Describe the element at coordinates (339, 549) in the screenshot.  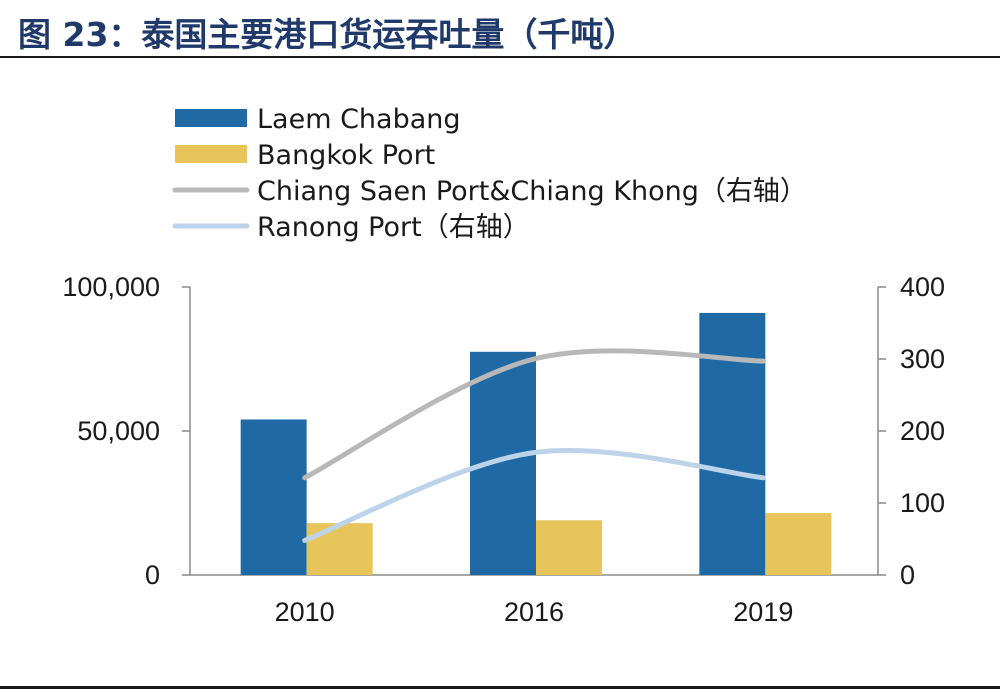
I see `bar-bangkok-port-2010` at that location.